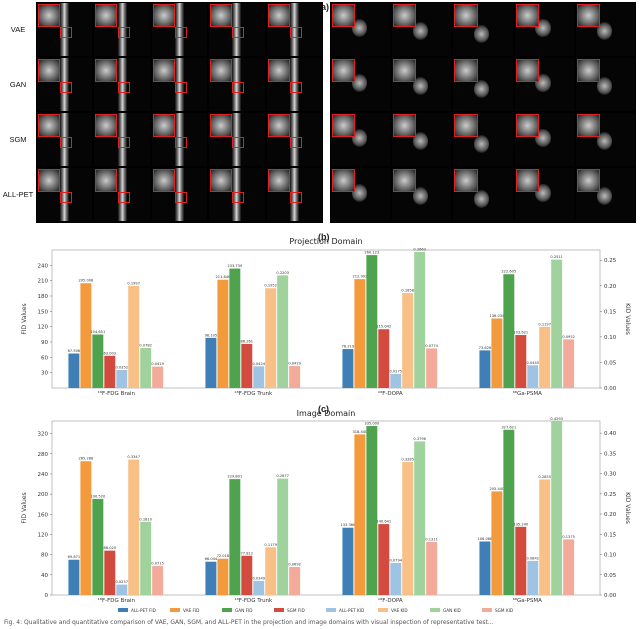  I want to click on bar-value-label: 104.651, so click(97, 332).